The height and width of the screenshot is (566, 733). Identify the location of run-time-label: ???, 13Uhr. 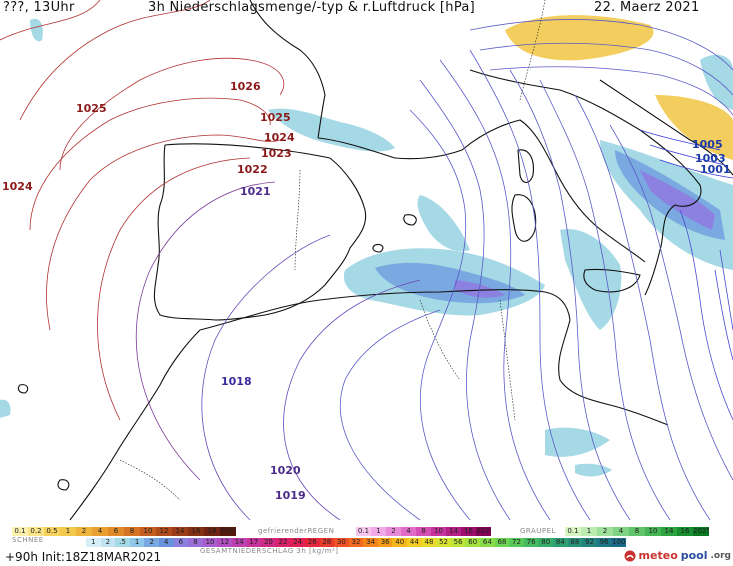
(39, 7).